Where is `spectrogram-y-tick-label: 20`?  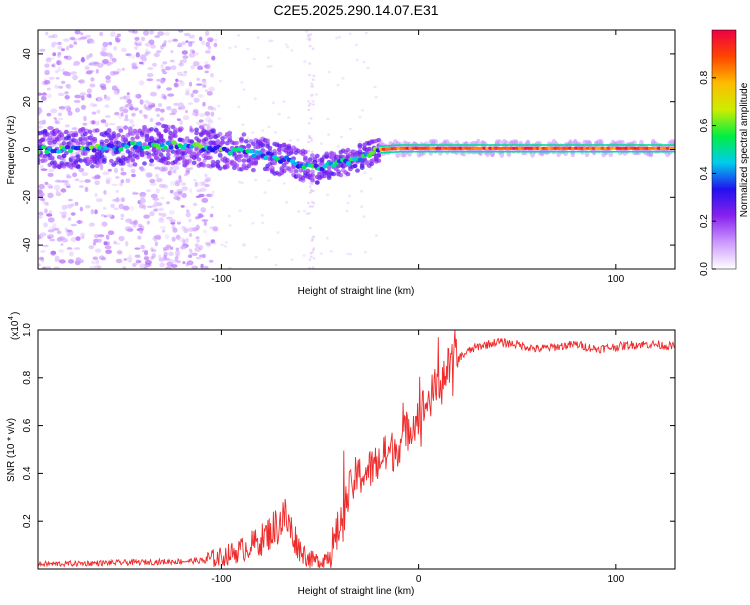
spectrogram-y-tick-label: 20 is located at coordinates (27, 102).